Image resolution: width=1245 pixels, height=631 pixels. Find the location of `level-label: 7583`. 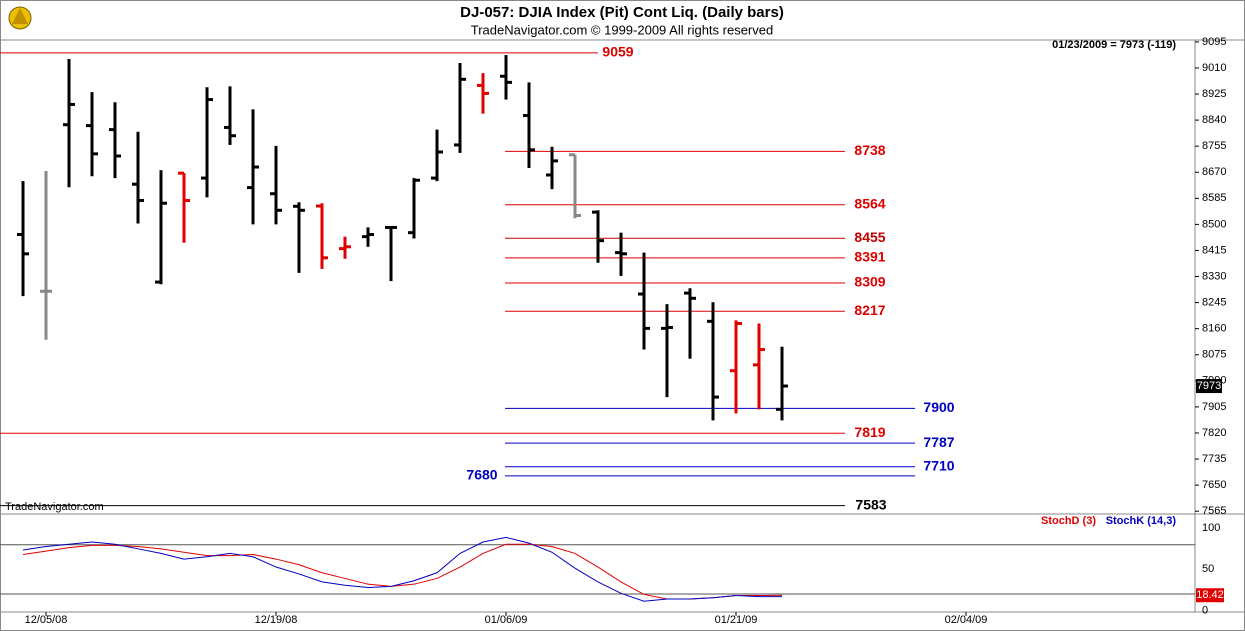

level-label: 7583 is located at coordinates (870, 504).